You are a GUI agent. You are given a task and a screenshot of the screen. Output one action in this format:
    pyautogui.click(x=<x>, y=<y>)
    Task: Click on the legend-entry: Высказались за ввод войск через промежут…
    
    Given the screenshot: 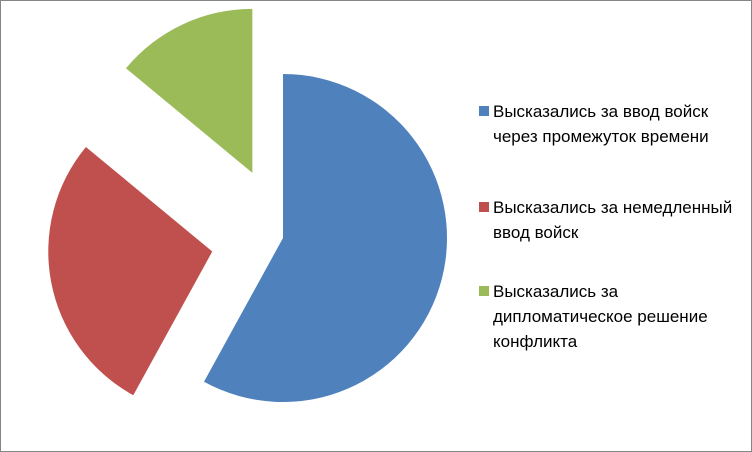 What is the action you would take?
    pyautogui.click(x=606, y=124)
    